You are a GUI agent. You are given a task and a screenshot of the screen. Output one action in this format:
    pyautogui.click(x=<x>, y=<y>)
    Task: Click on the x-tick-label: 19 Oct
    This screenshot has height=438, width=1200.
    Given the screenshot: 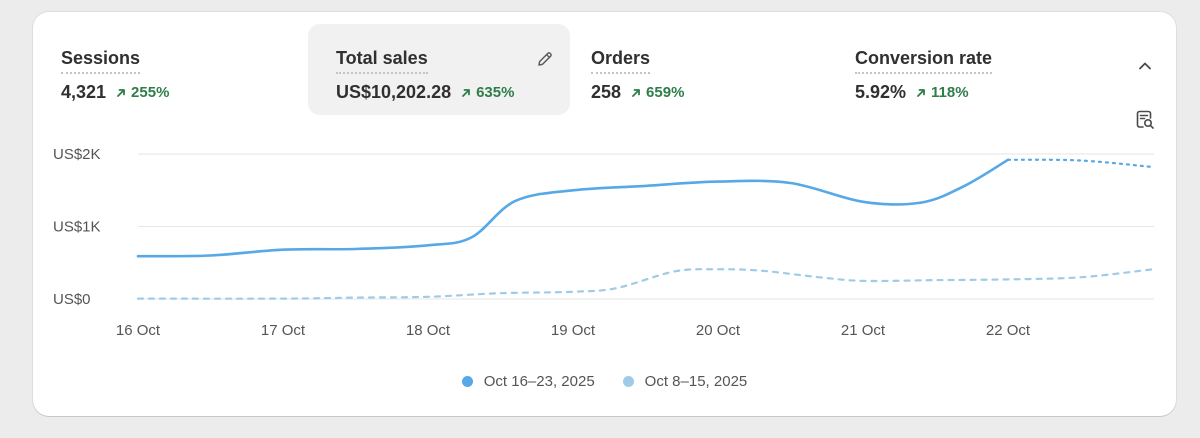 What is the action you would take?
    pyautogui.click(x=573, y=330)
    